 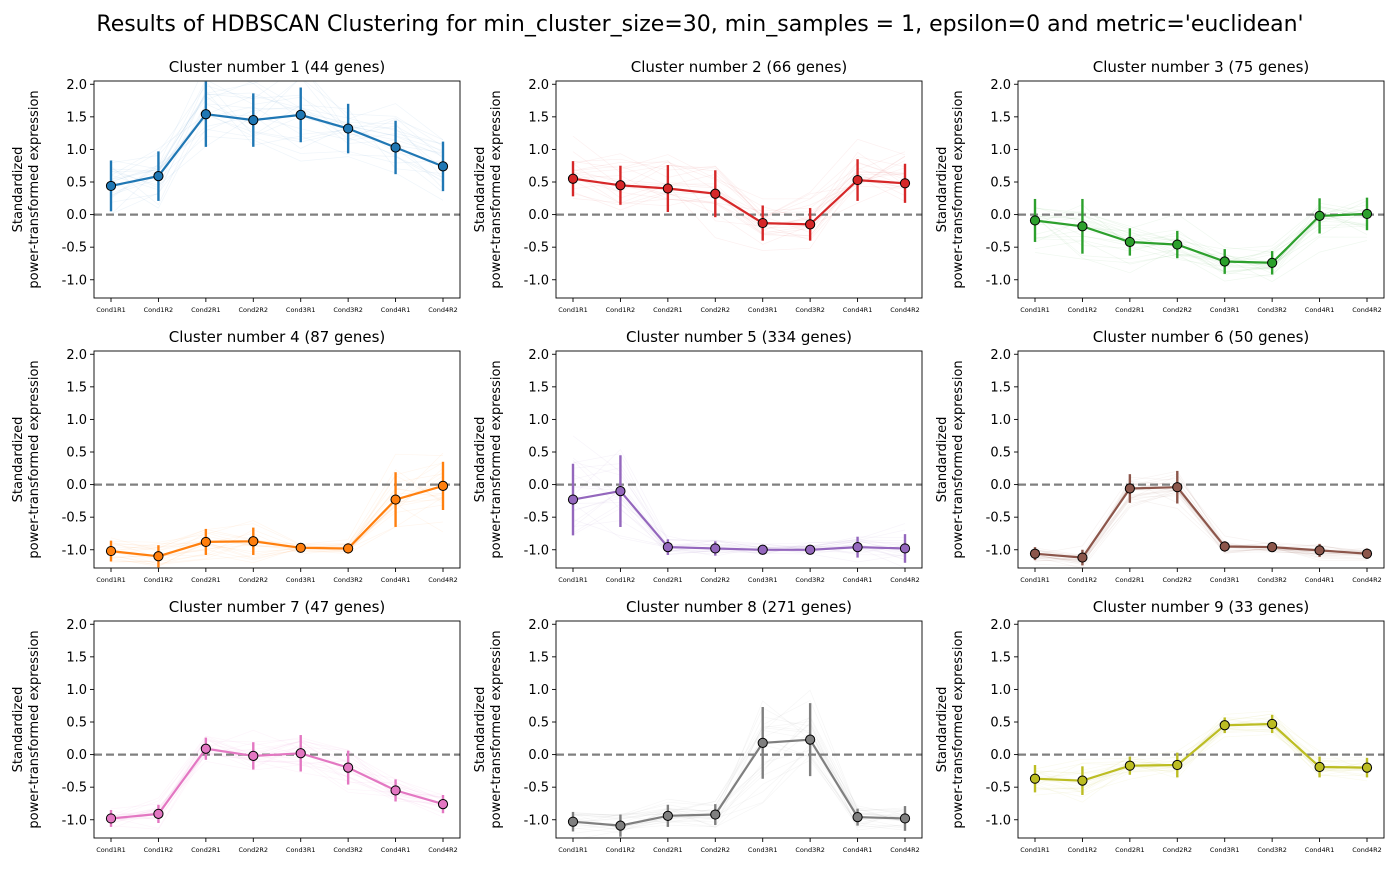 What do you see at coordinates (538, 215) in the screenshot?
I see `y-tick-label: 0.0` at bounding box center [538, 215].